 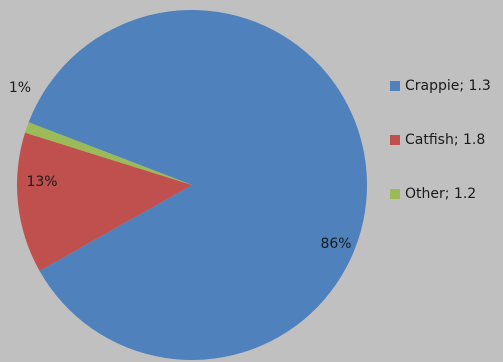 I want to click on legend-item-catfish: Catfish; 1.8, so click(x=446, y=140).